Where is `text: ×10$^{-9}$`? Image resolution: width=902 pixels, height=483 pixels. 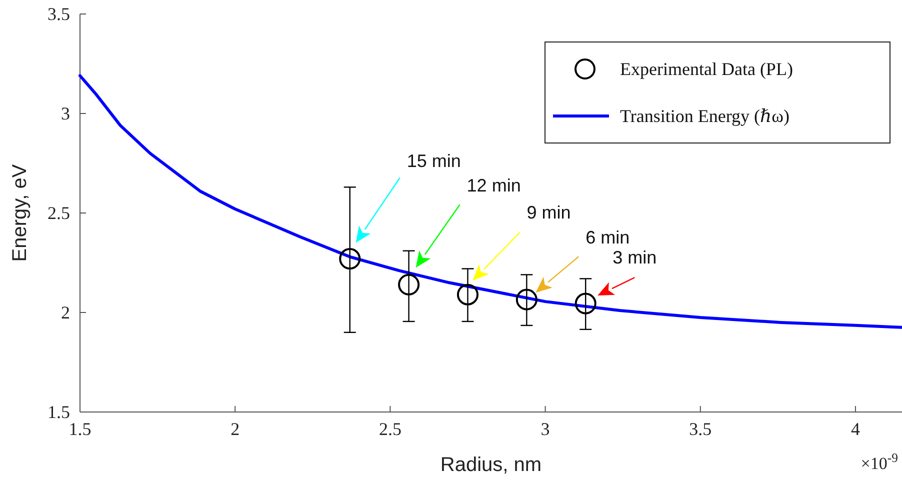
text: ×10$^{-9}$ is located at coordinates (879, 462).